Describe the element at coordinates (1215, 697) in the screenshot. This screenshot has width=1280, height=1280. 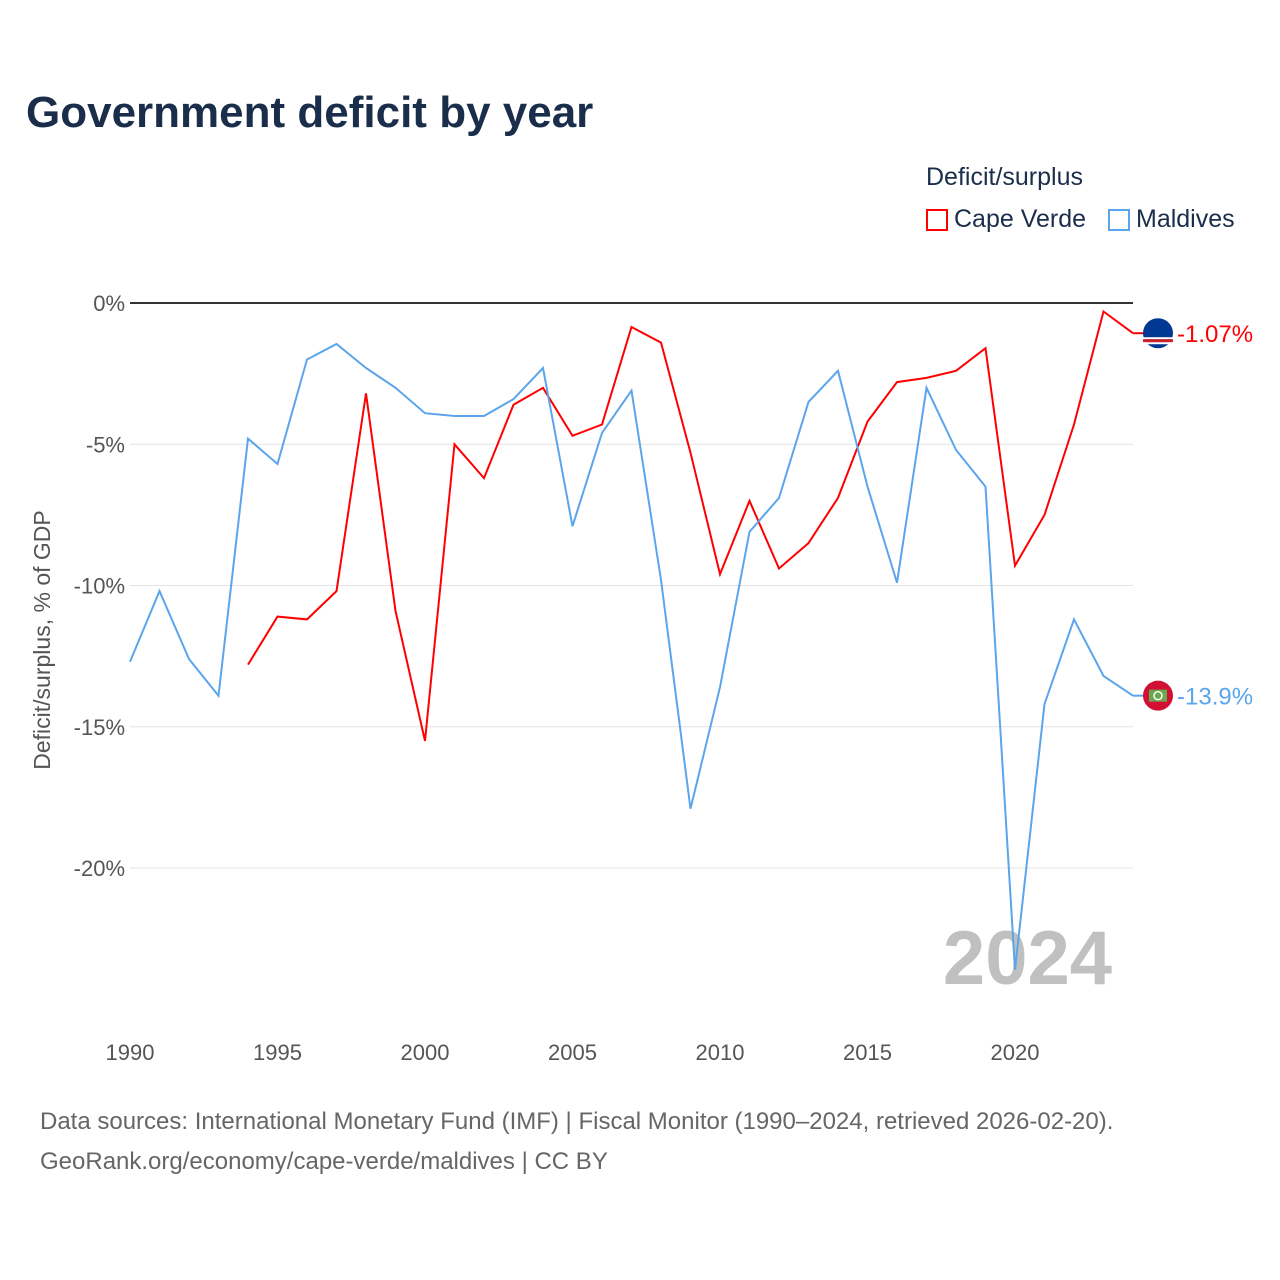
I see `end-value-label-maldives: -13.9%` at that location.